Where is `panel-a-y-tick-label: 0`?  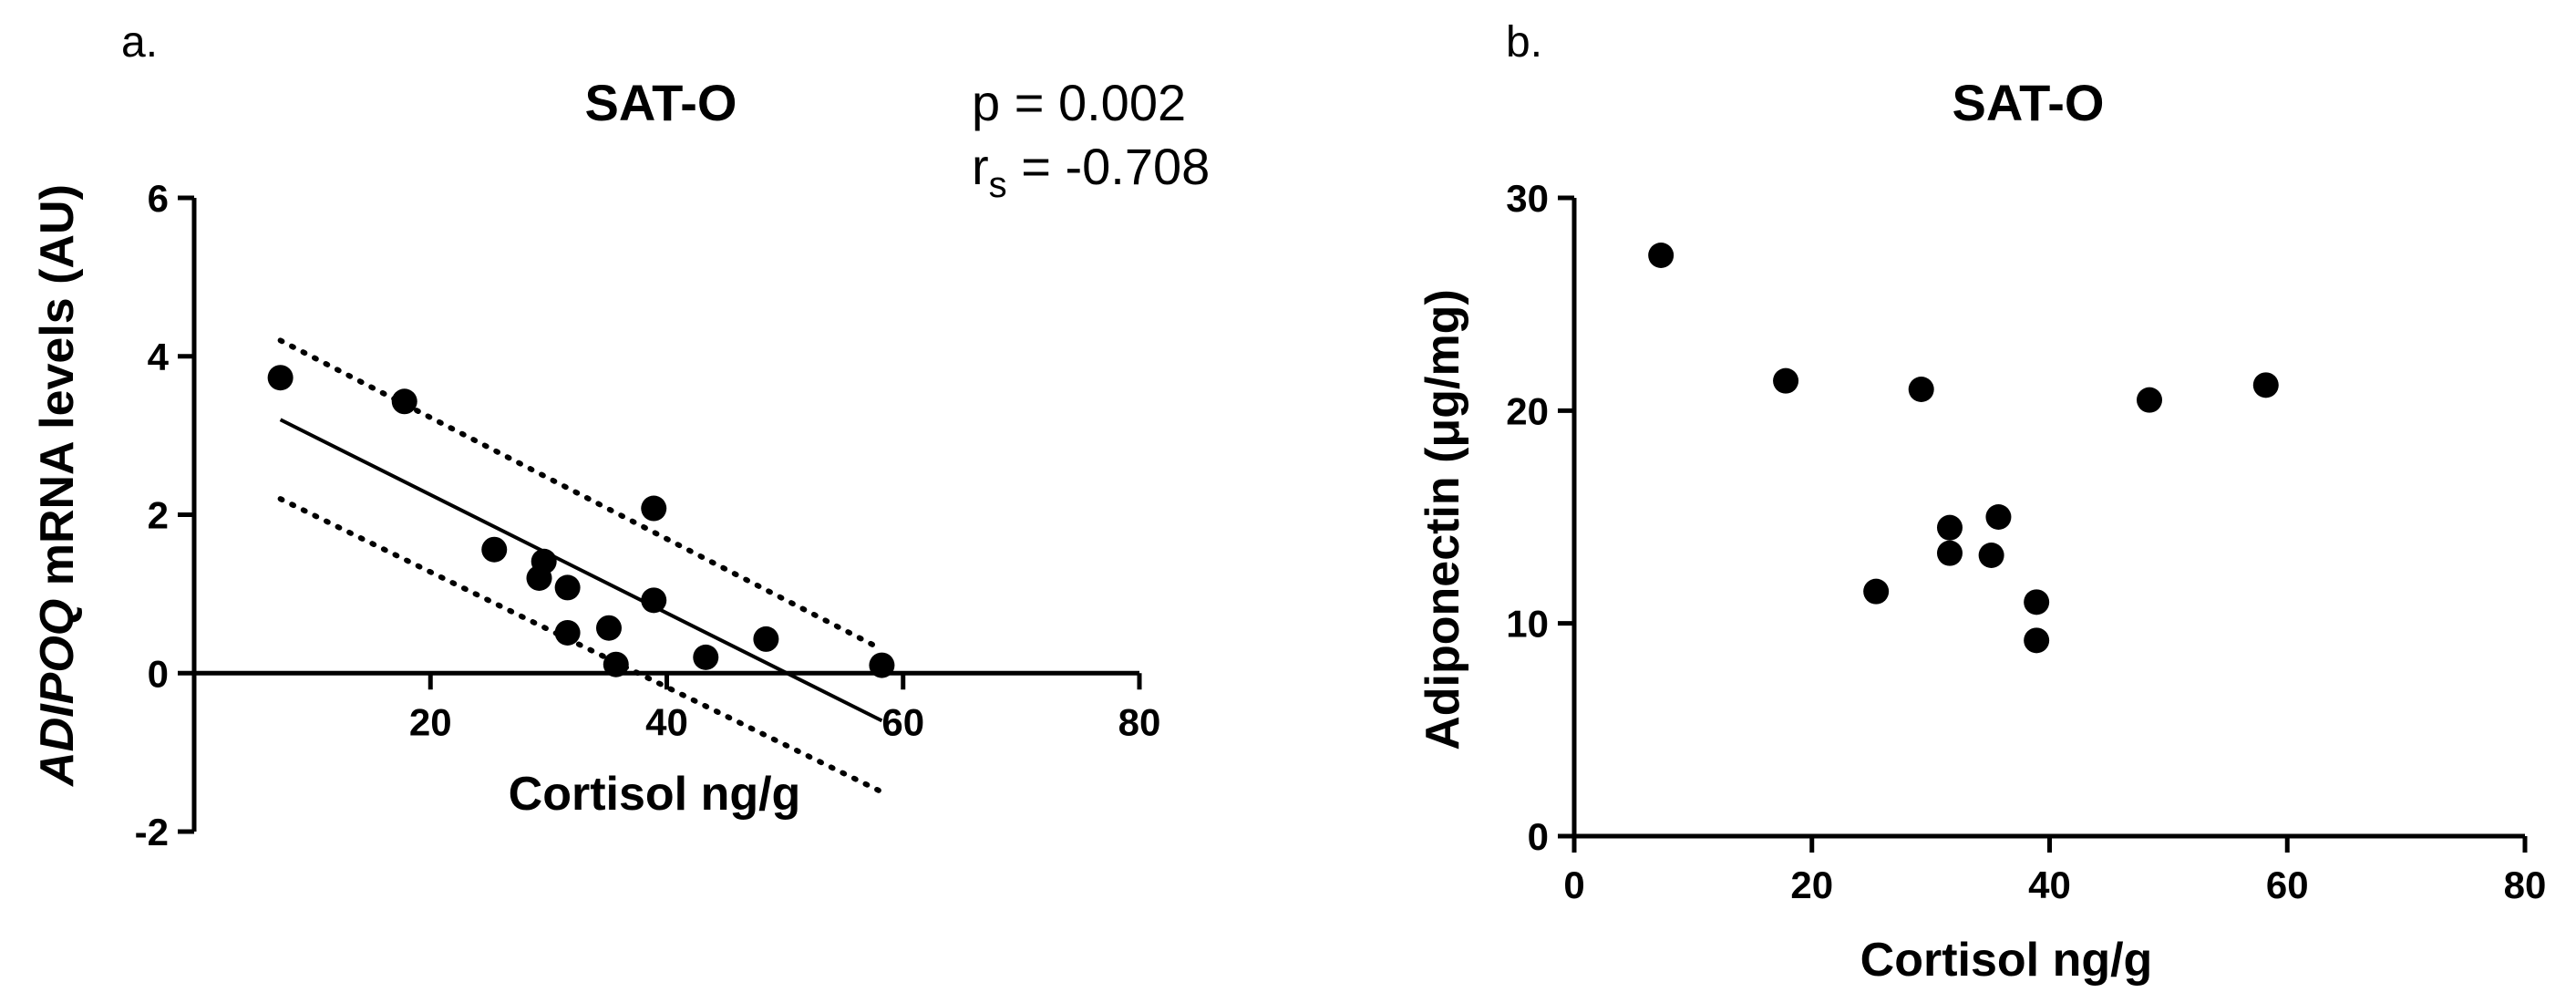
panel-a-y-tick-label: 0 is located at coordinates (158, 674).